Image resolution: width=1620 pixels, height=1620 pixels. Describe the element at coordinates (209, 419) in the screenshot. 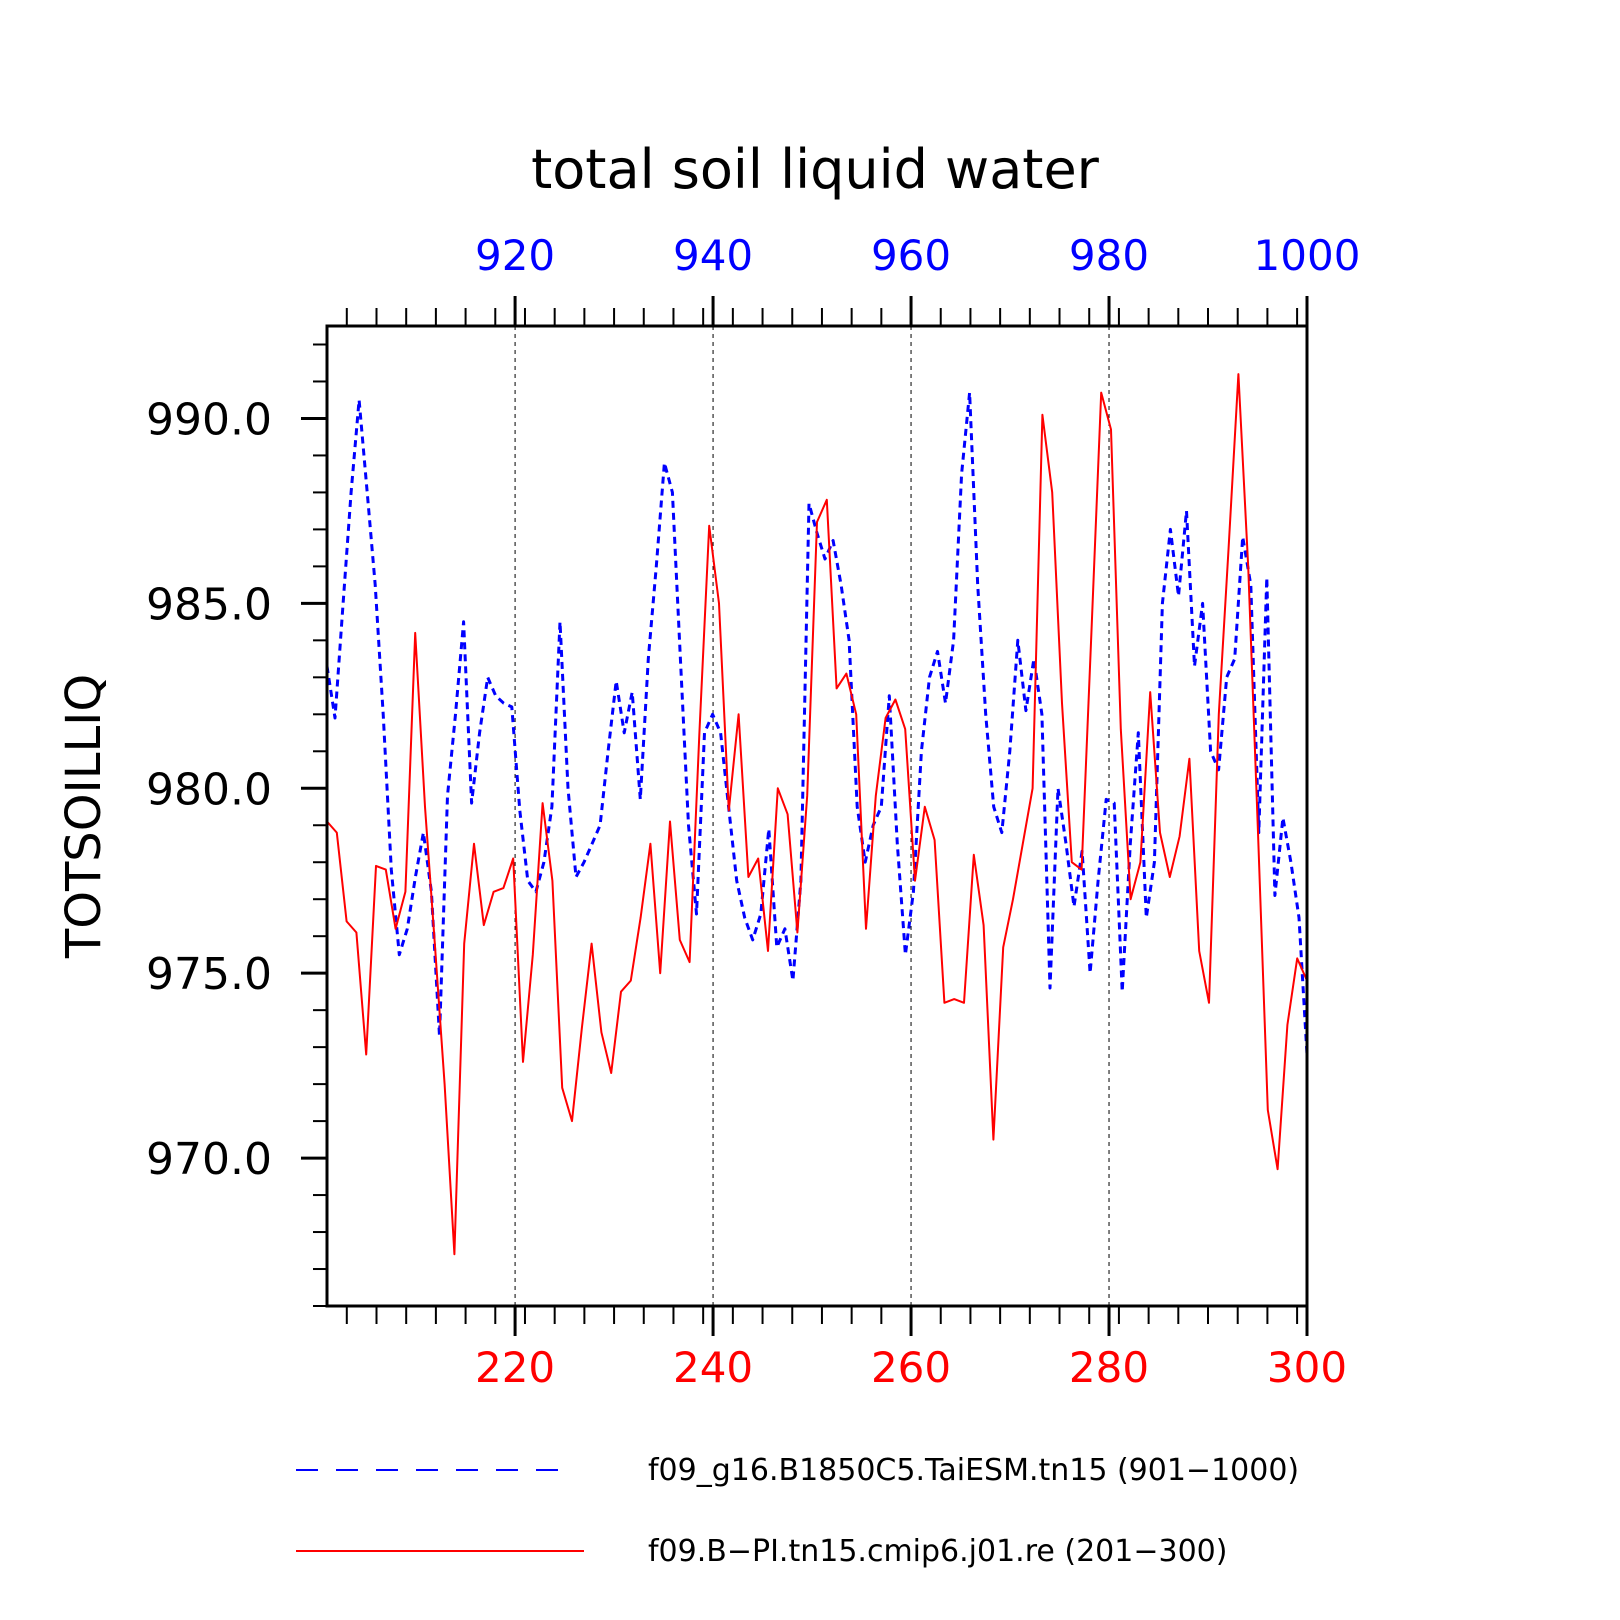

I see `y-tick-label: 990.0` at that location.